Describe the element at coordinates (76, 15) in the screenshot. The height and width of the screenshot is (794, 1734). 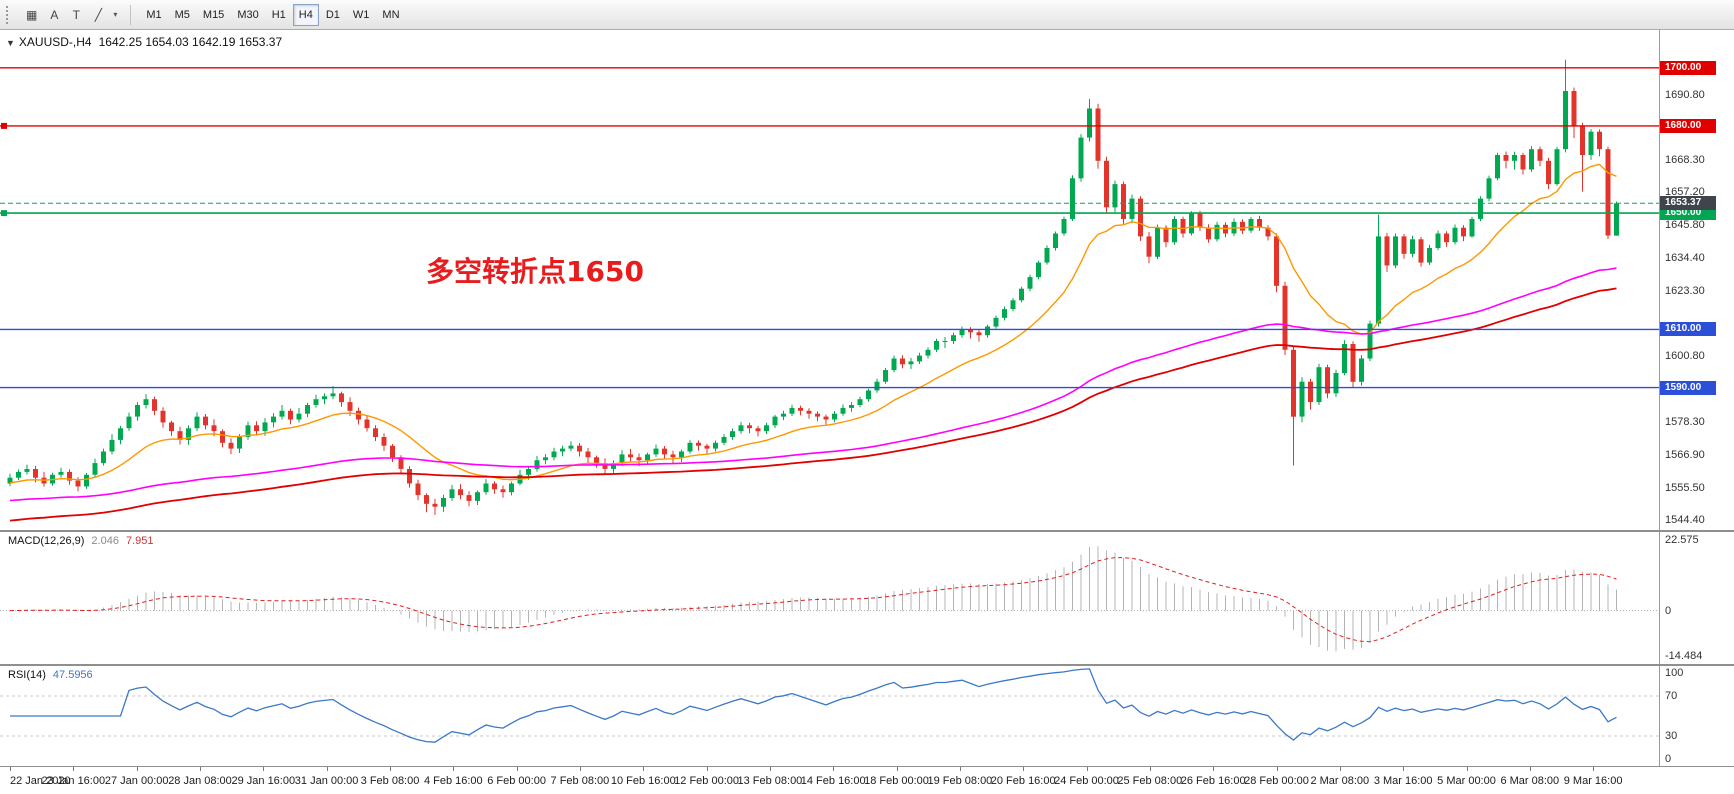
I see `text-tool-icon: T` at that location.